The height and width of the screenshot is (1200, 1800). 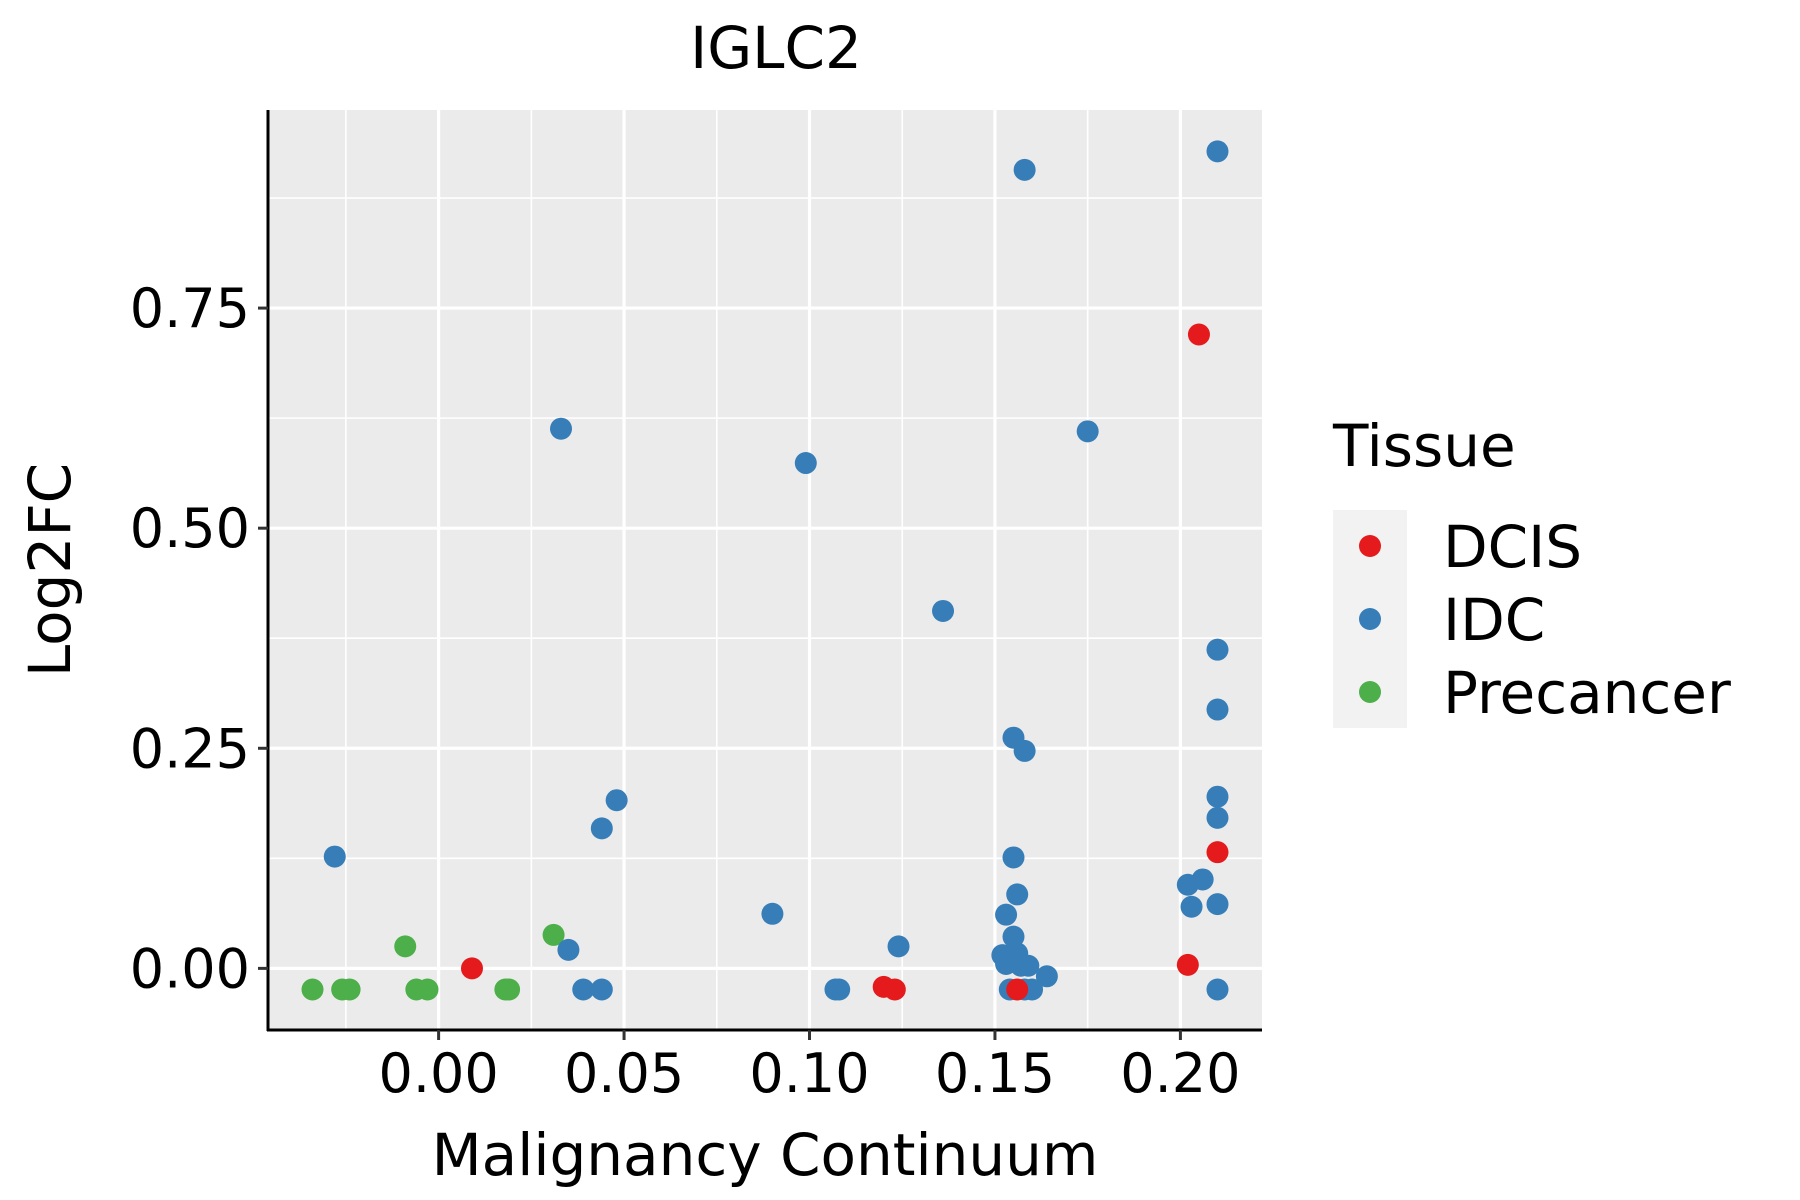 What do you see at coordinates (190, 528) in the screenshot?
I see `y-tick-label: 0.50` at bounding box center [190, 528].